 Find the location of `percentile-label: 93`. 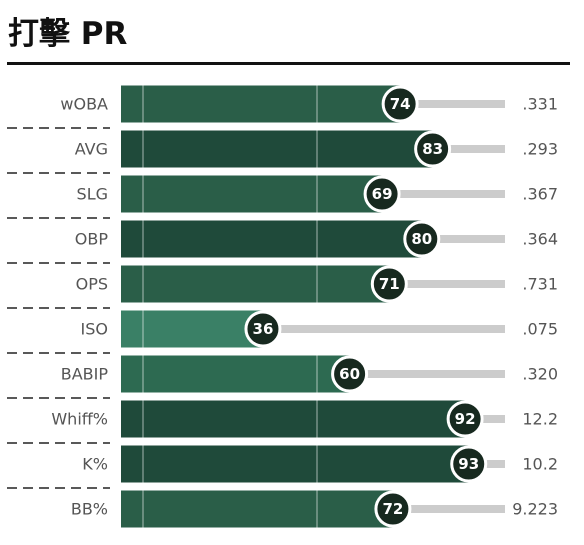

percentile-label: 93 is located at coordinates (468, 464).